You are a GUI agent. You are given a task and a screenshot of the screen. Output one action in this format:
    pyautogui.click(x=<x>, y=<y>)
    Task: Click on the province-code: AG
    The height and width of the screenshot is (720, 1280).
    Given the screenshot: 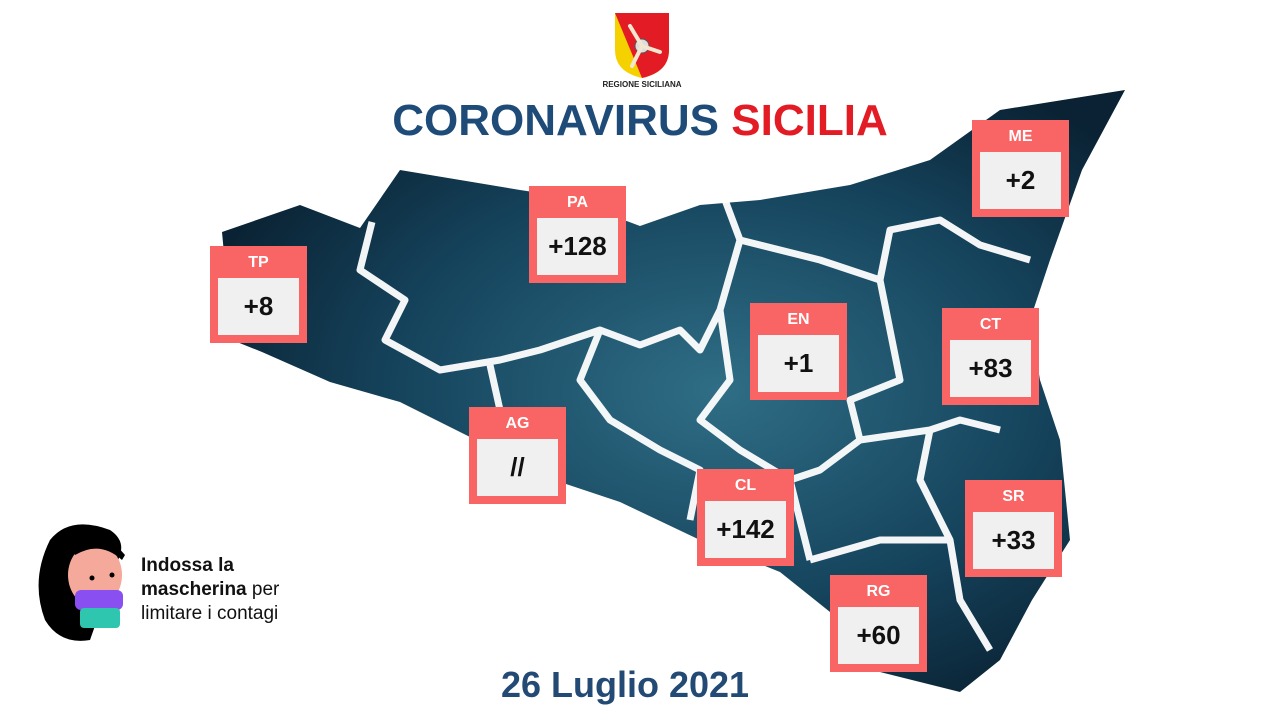 What is the action you would take?
    pyautogui.click(x=517, y=423)
    